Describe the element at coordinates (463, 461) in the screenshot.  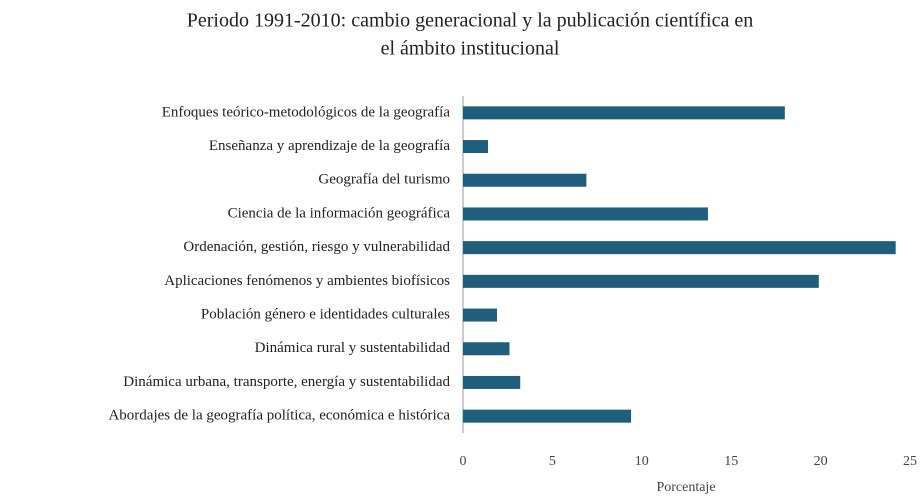
I see `x-tick-label: 0` at that location.